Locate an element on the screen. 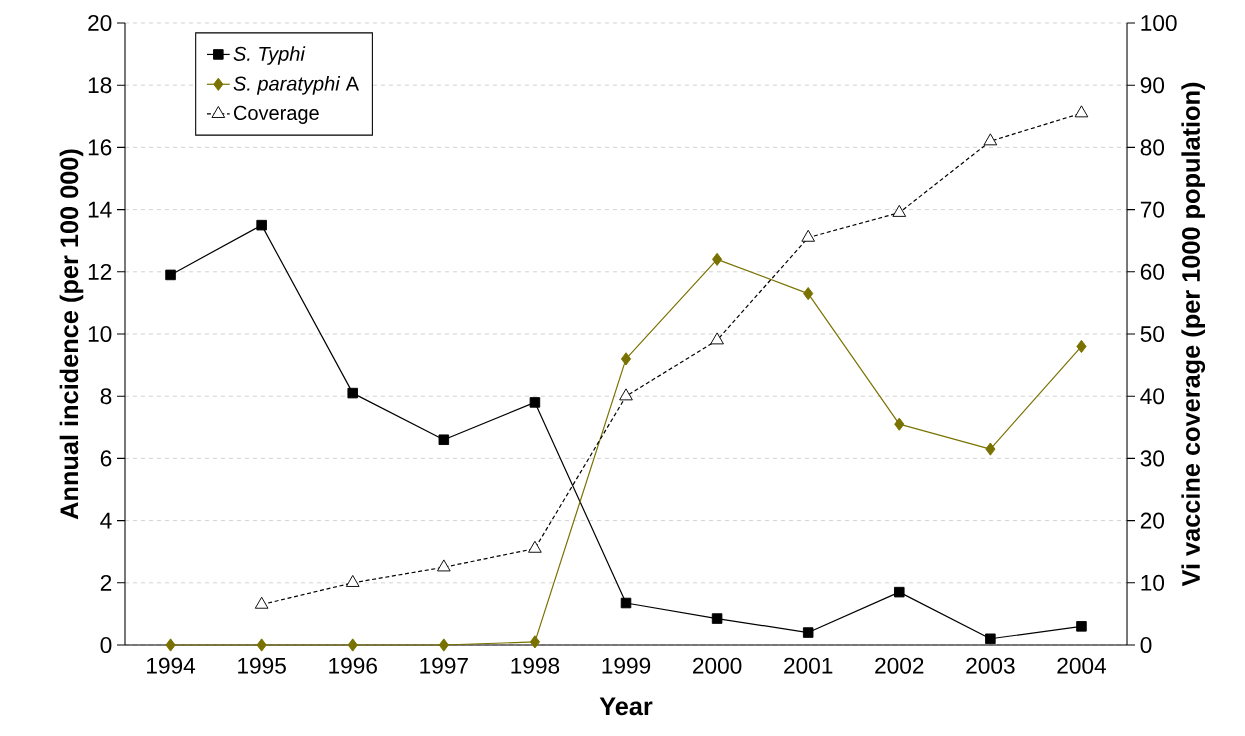  x-tick-label: 2001 is located at coordinates (808, 665).